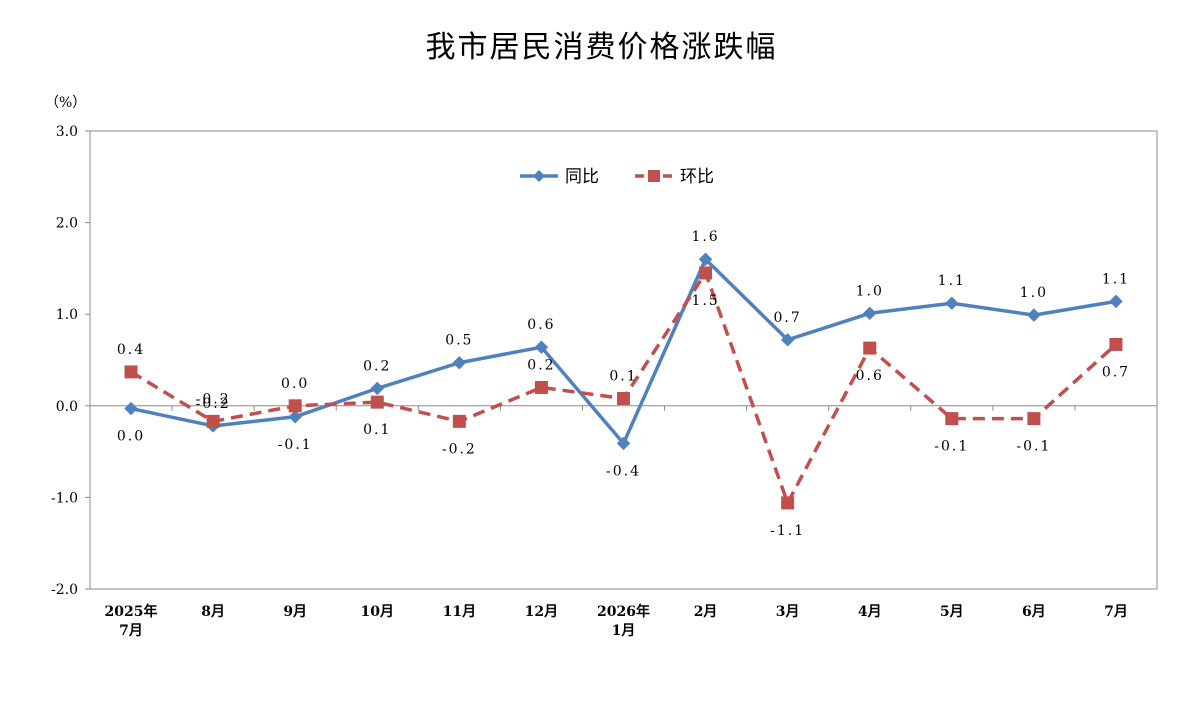 Image resolution: width=1203 pixels, height=720 pixels. I want to click on y-tick-label: -1.0, so click(64, 498).